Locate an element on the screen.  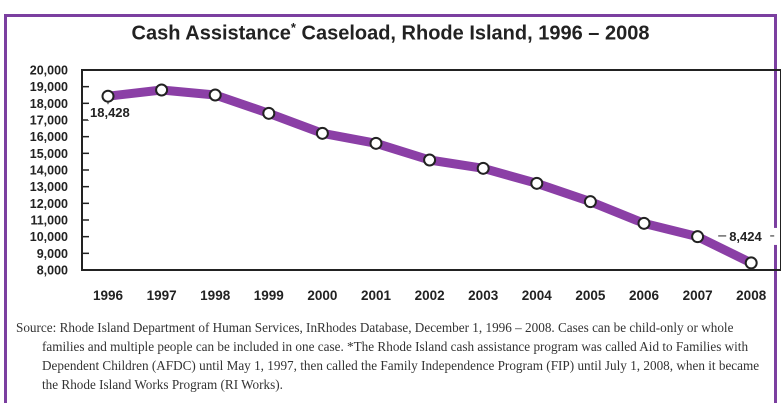
x-tick-label: 2000 is located at coordinates (322, 295).